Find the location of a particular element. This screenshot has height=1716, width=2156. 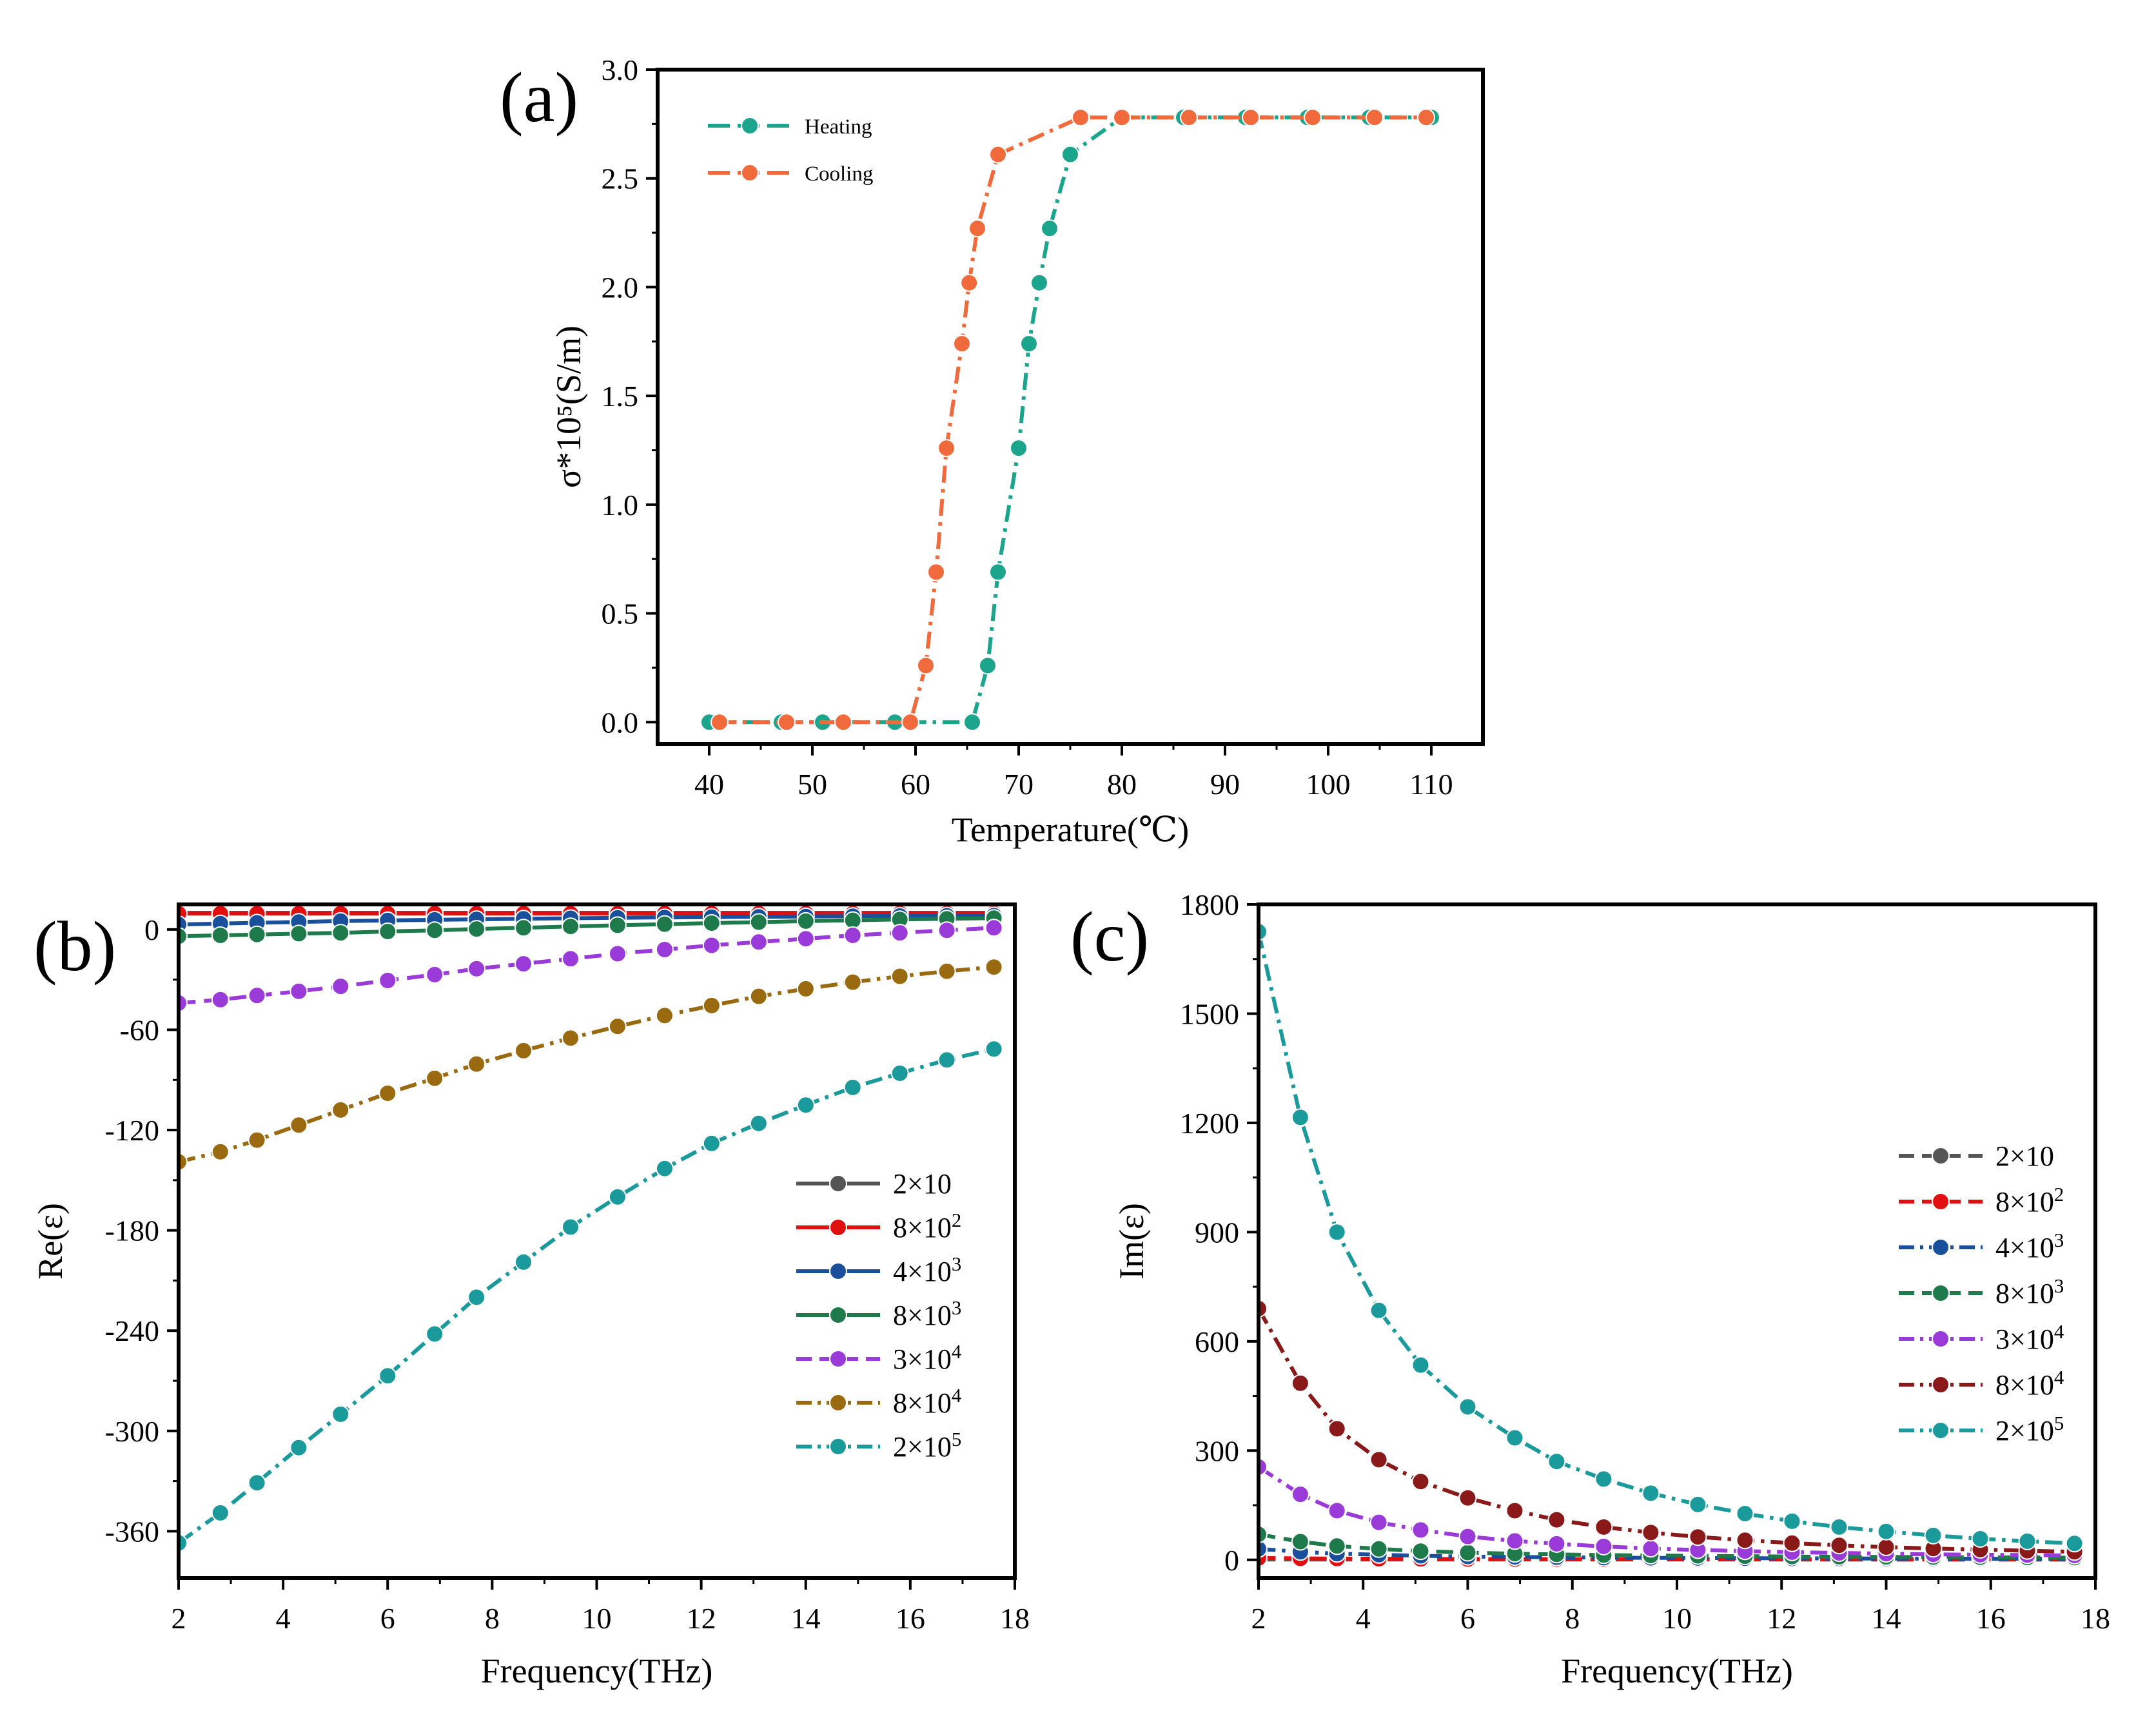

x-tick-label: 16 is located at coordinates (1991, 1618).